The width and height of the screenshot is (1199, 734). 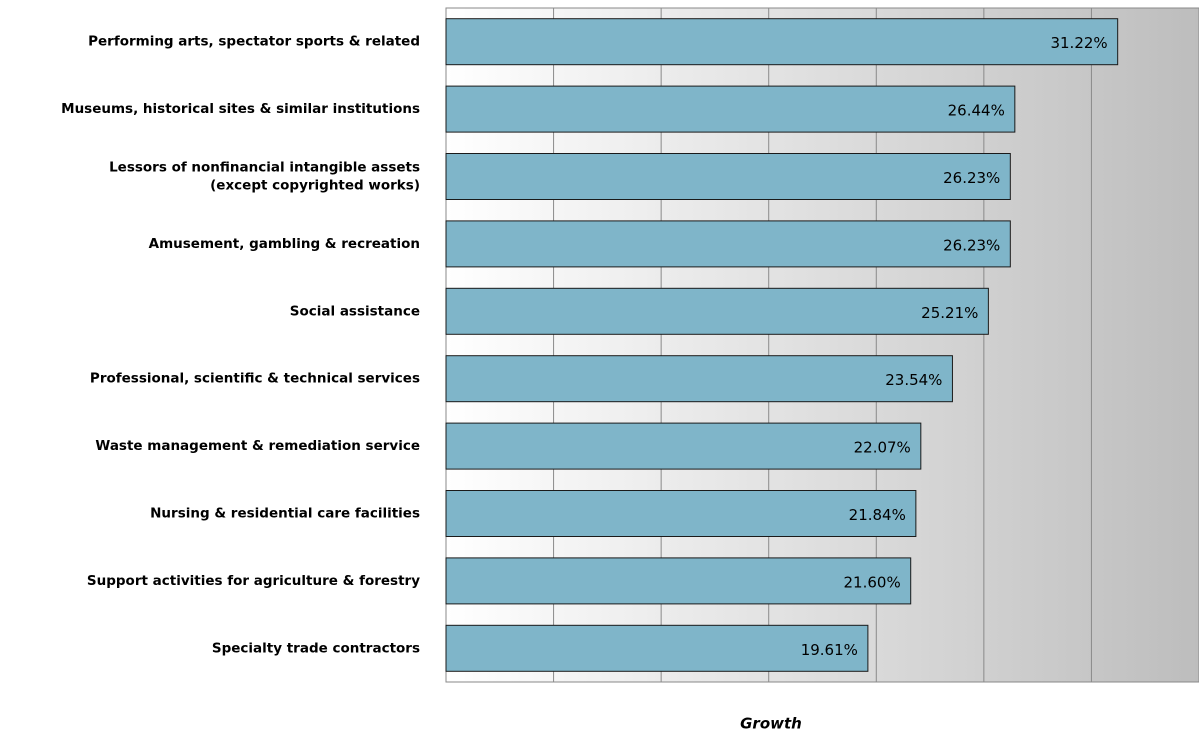 I want to click on category-label: Social assistance, so click(x=355, y=311).